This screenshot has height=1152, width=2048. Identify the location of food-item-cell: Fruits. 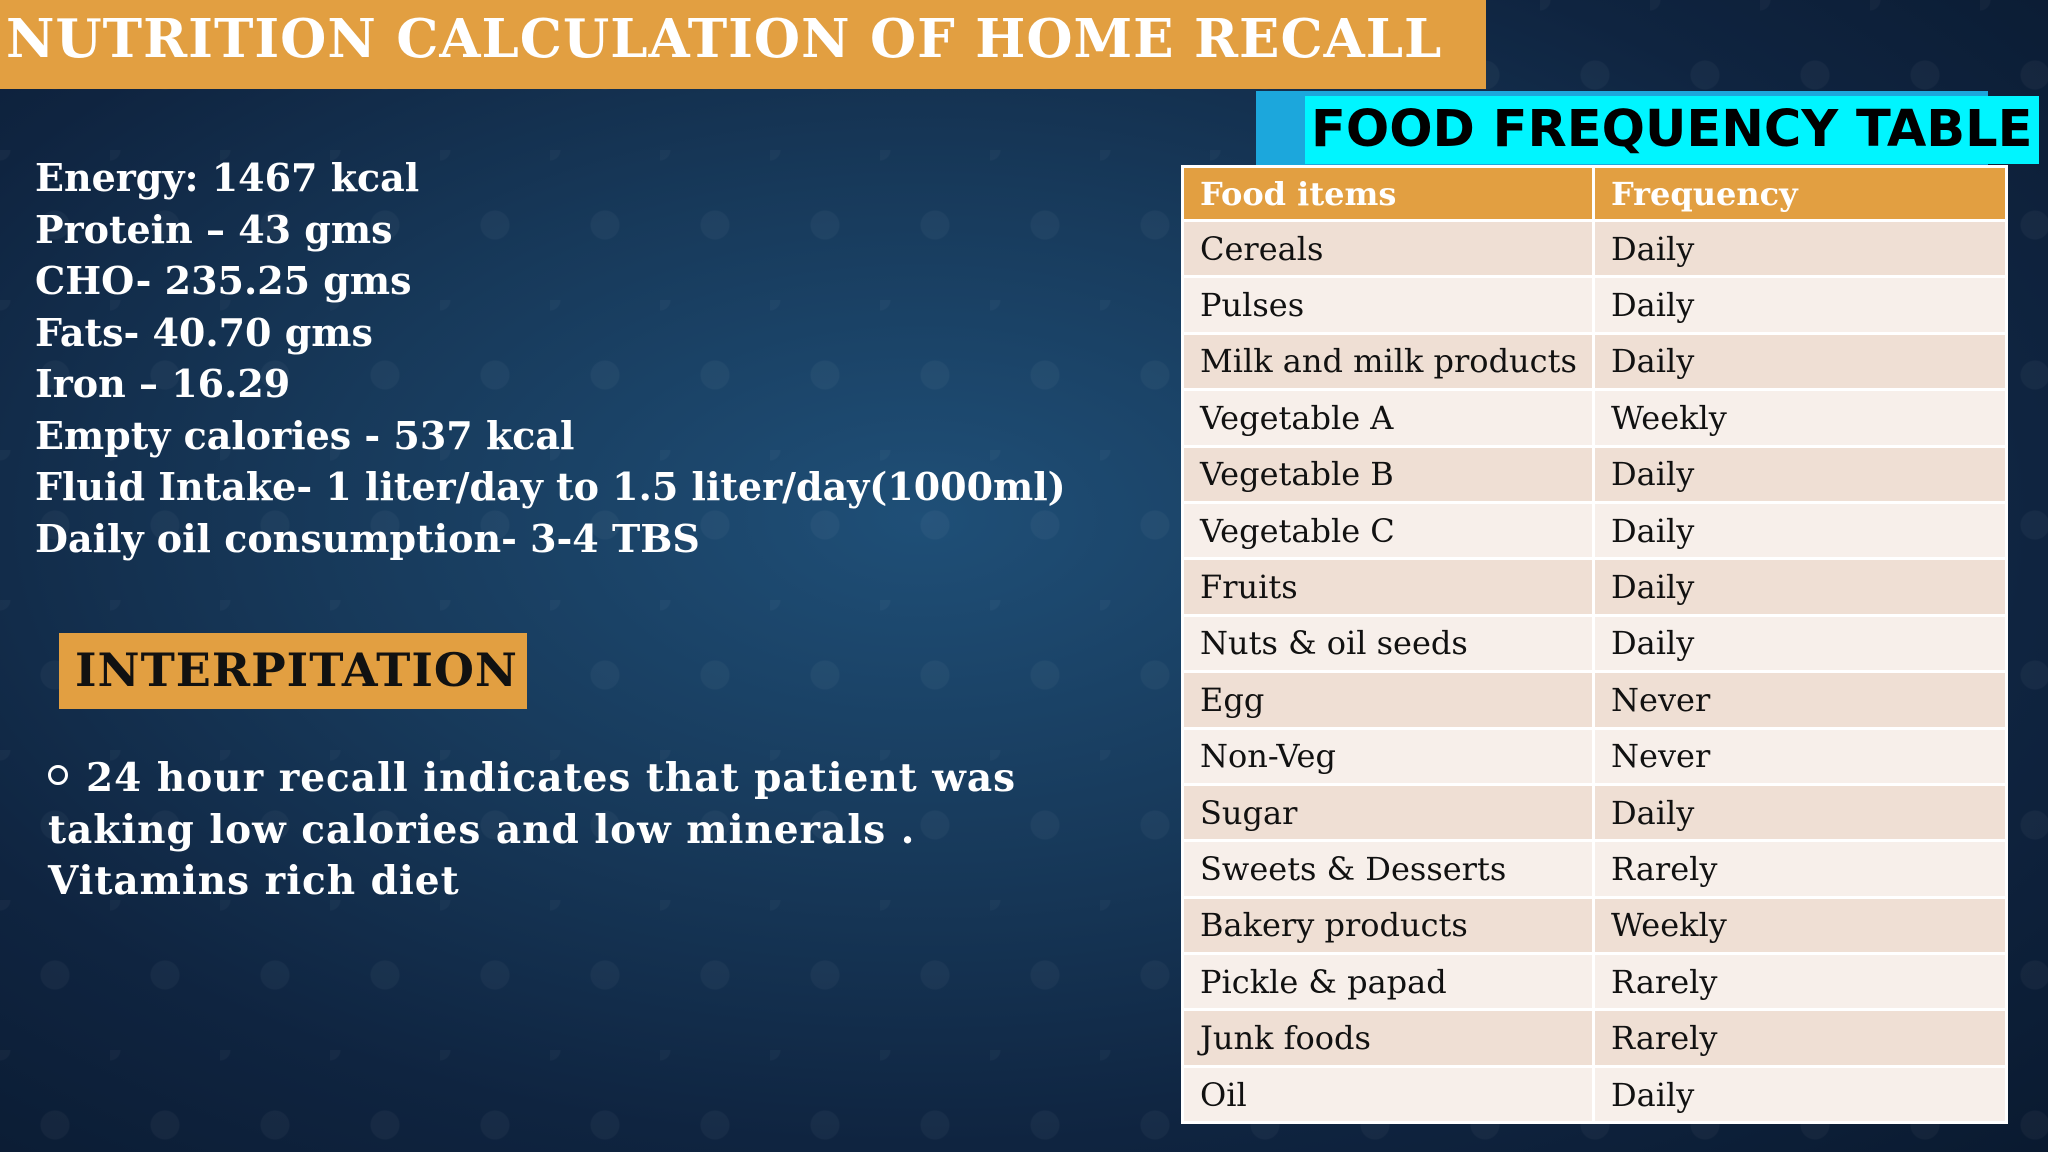
(1388, 587).